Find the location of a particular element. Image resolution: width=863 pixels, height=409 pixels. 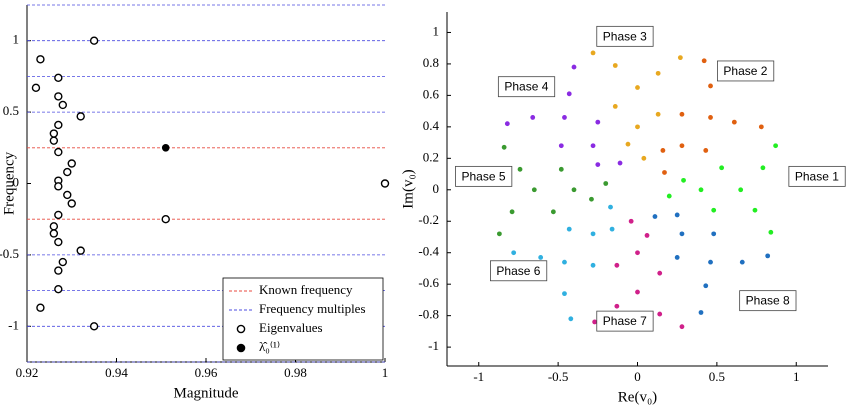

annotation-text: Phase 6 is located at coordinates (518, 271).